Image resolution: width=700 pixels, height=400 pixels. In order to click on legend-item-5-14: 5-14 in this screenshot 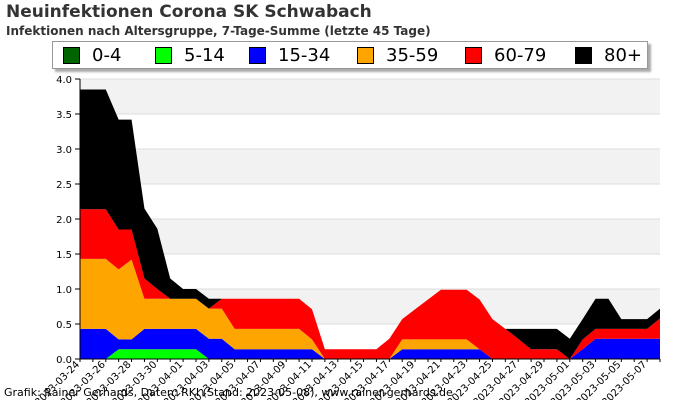, I will do `click(190, 55)`.